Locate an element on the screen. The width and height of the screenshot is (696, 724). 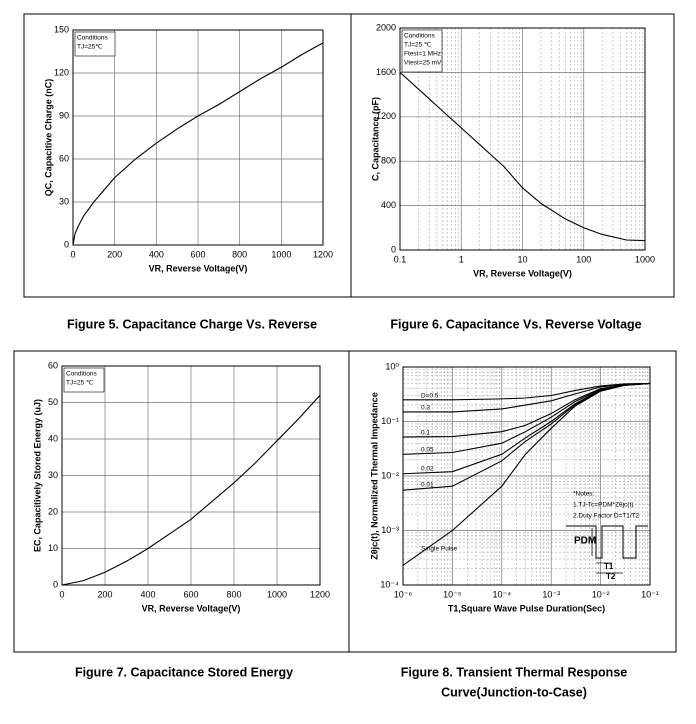
x-tick-label: 1 is located at coordinates (461, 259).